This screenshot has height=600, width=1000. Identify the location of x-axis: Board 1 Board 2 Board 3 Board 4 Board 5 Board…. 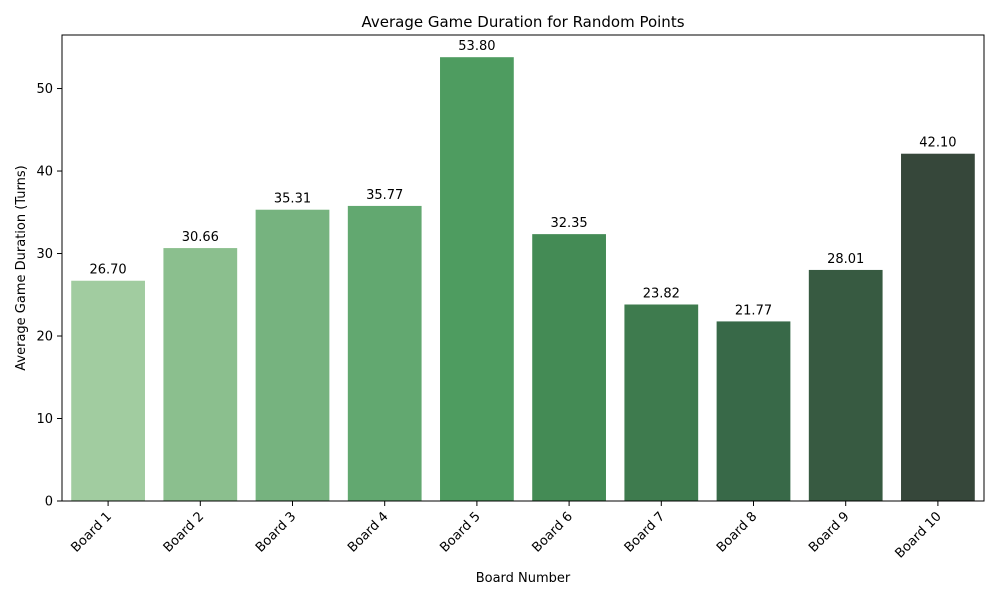
(507, 531).